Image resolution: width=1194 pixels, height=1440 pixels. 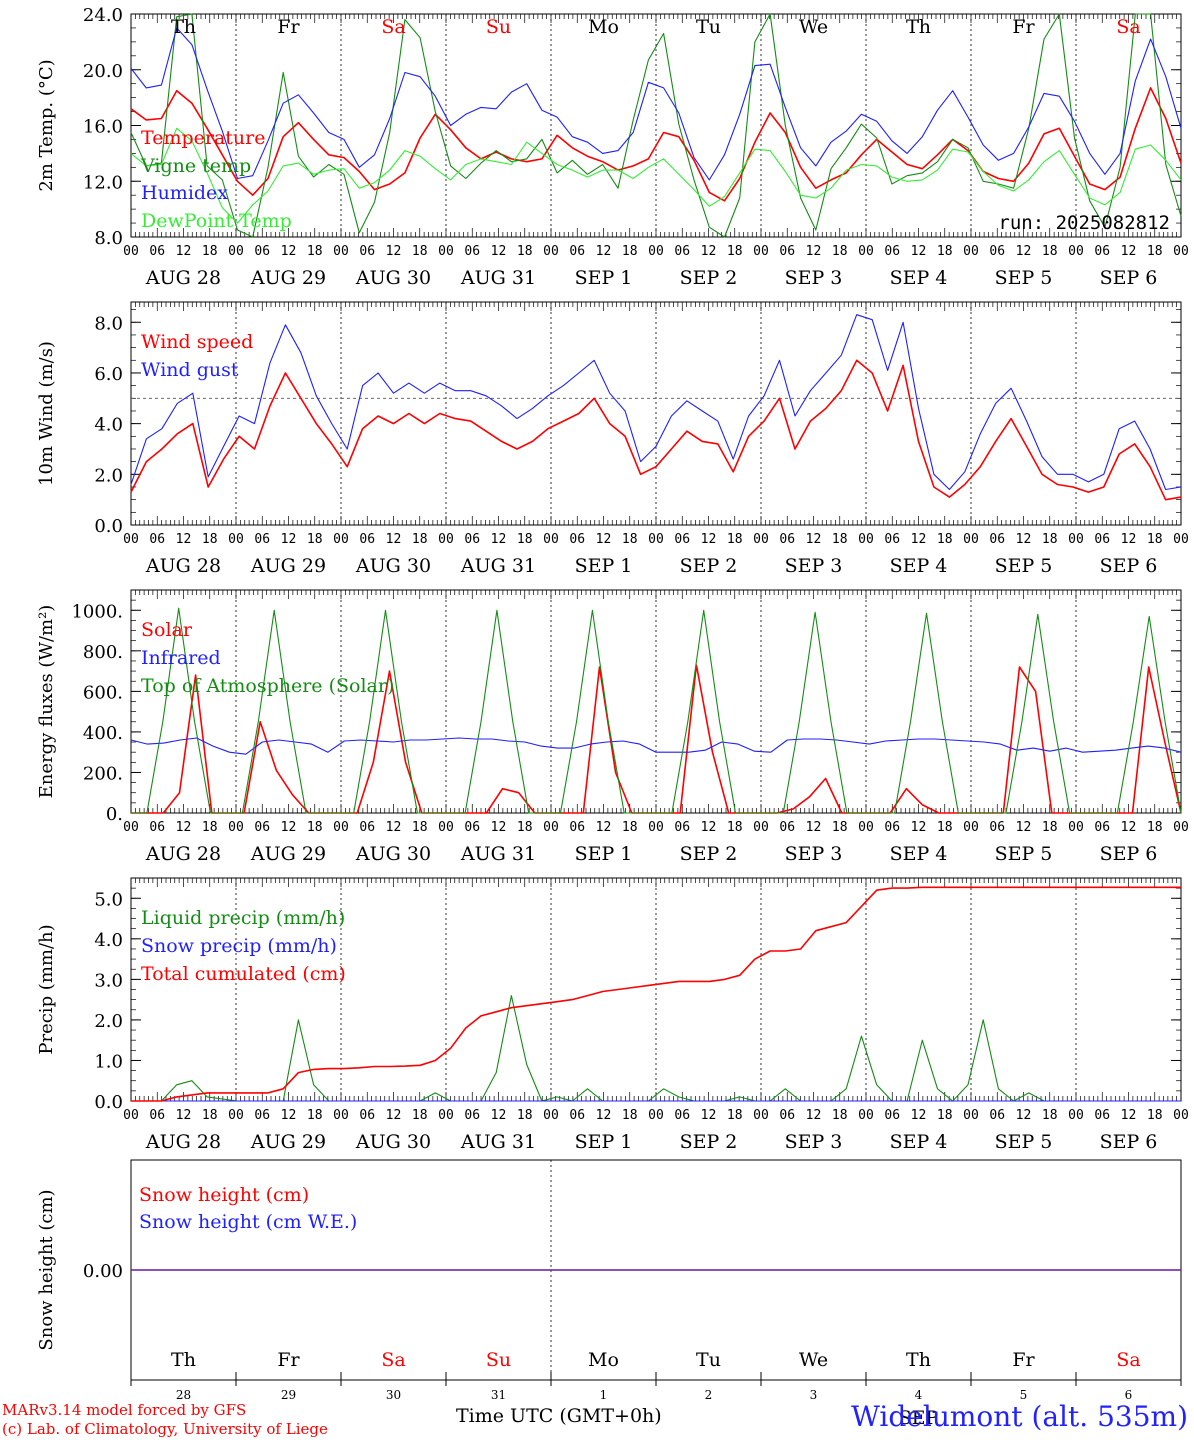 I want to click on legend-snow-precip-mm-h-: Snow precip (mm/h), so click(x=239, y=946).